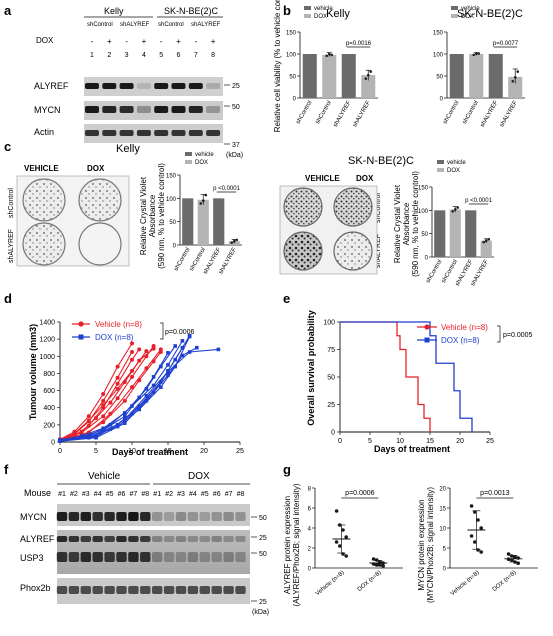  I want to click on chart-g1: 0 2 4 6 8 Vehicle (n=8) DOX (n=8) p=0.0006, so click(355, 542).